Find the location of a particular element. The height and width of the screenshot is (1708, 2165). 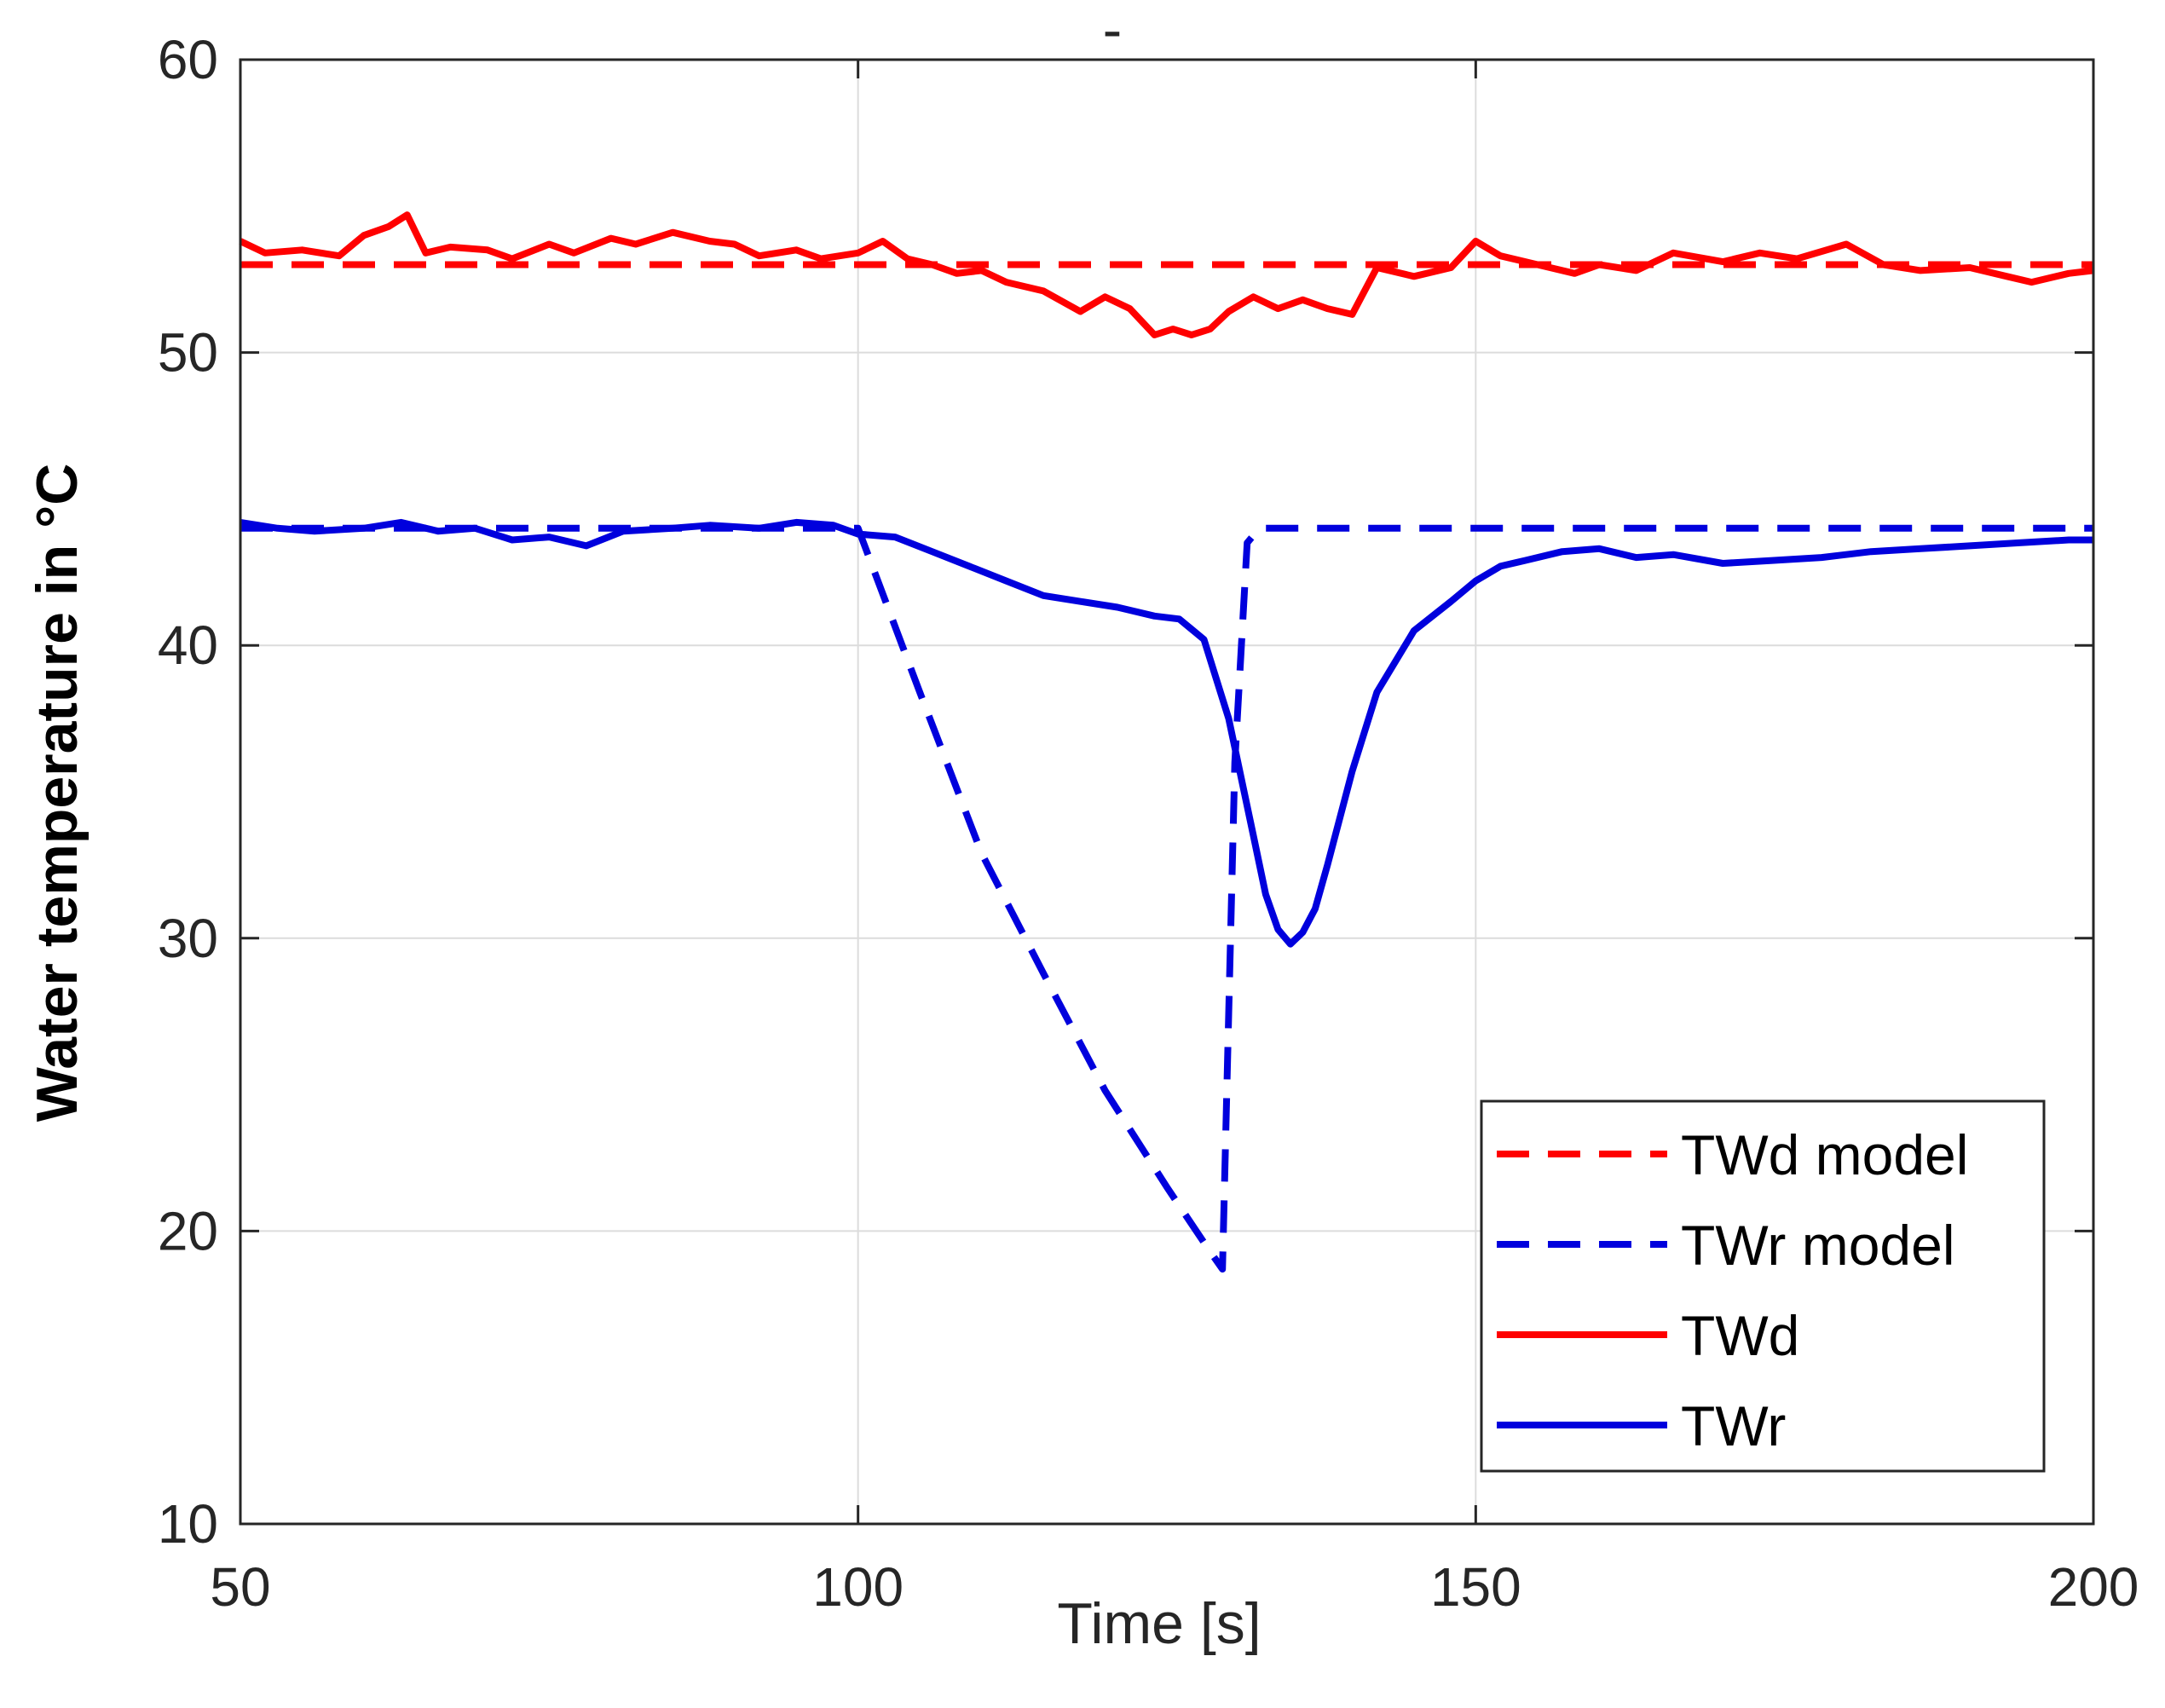

x-axis-label: Time [s] is located at coordinates (1159, 1623).